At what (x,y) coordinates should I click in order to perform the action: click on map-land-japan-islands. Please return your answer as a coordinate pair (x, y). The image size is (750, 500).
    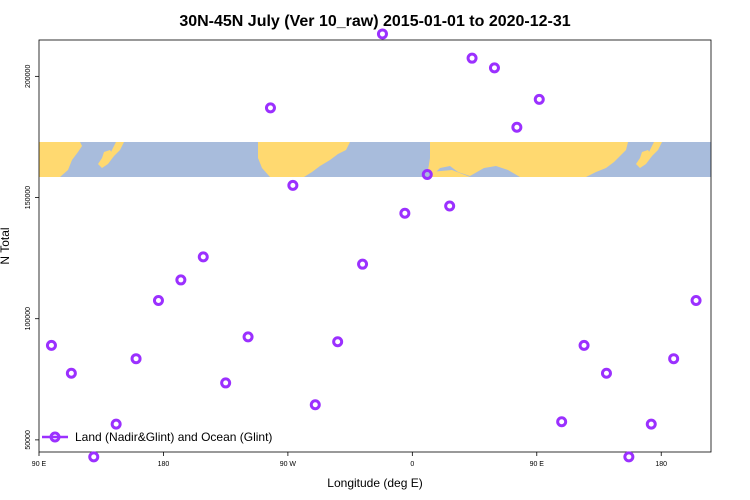
    Looking at the image, I should click on (117, 150).